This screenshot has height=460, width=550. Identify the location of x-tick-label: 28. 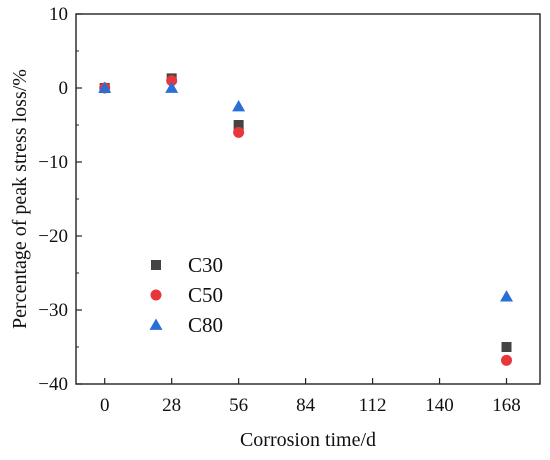
(171, 405).